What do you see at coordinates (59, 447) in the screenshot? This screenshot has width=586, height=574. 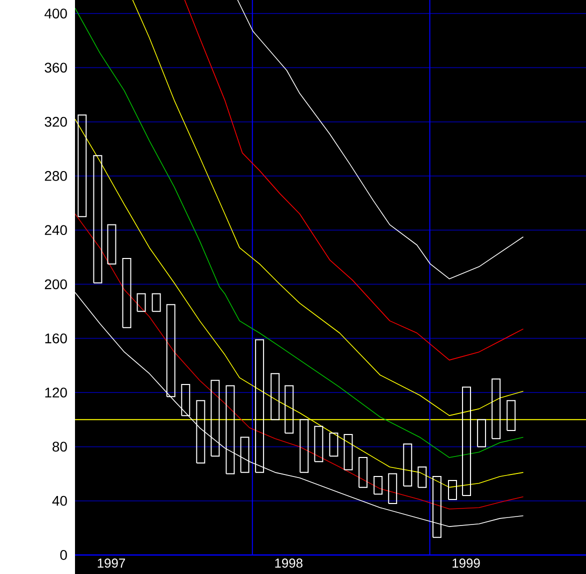 I see `y-tick-label: 80` at bounding box center [59, 447].